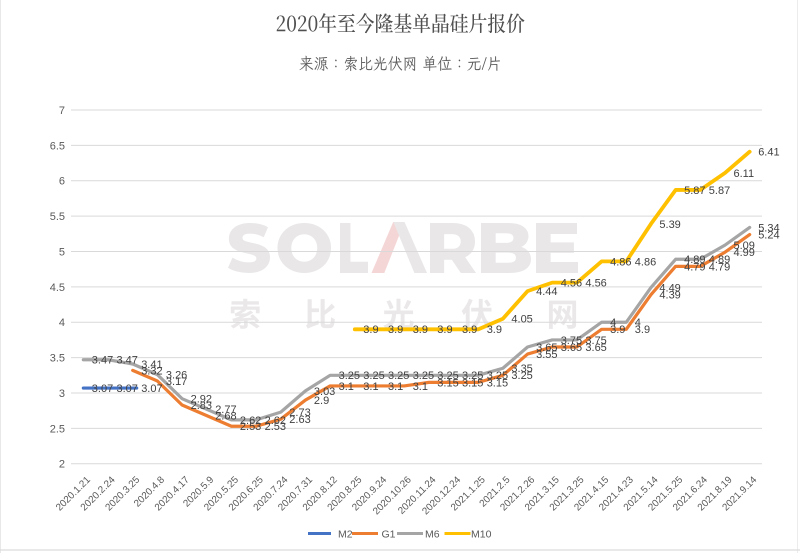 Image resolution: width=800 pixels, height=558 pixels. Describe the element at coordinates (324, 392) in the screenshot. I see `svg-text: 3.03` at that location.